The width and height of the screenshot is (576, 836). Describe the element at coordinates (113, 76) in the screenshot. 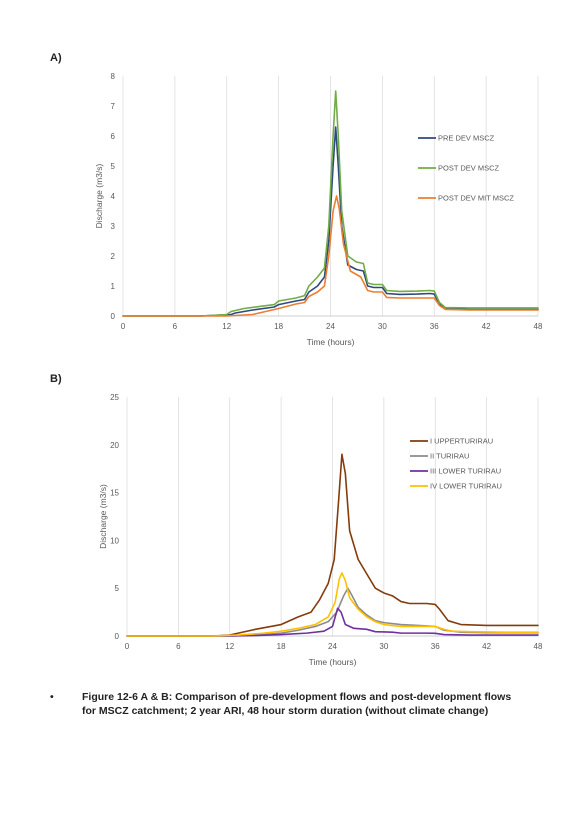

I see `y-tick-label: 8` at that location.